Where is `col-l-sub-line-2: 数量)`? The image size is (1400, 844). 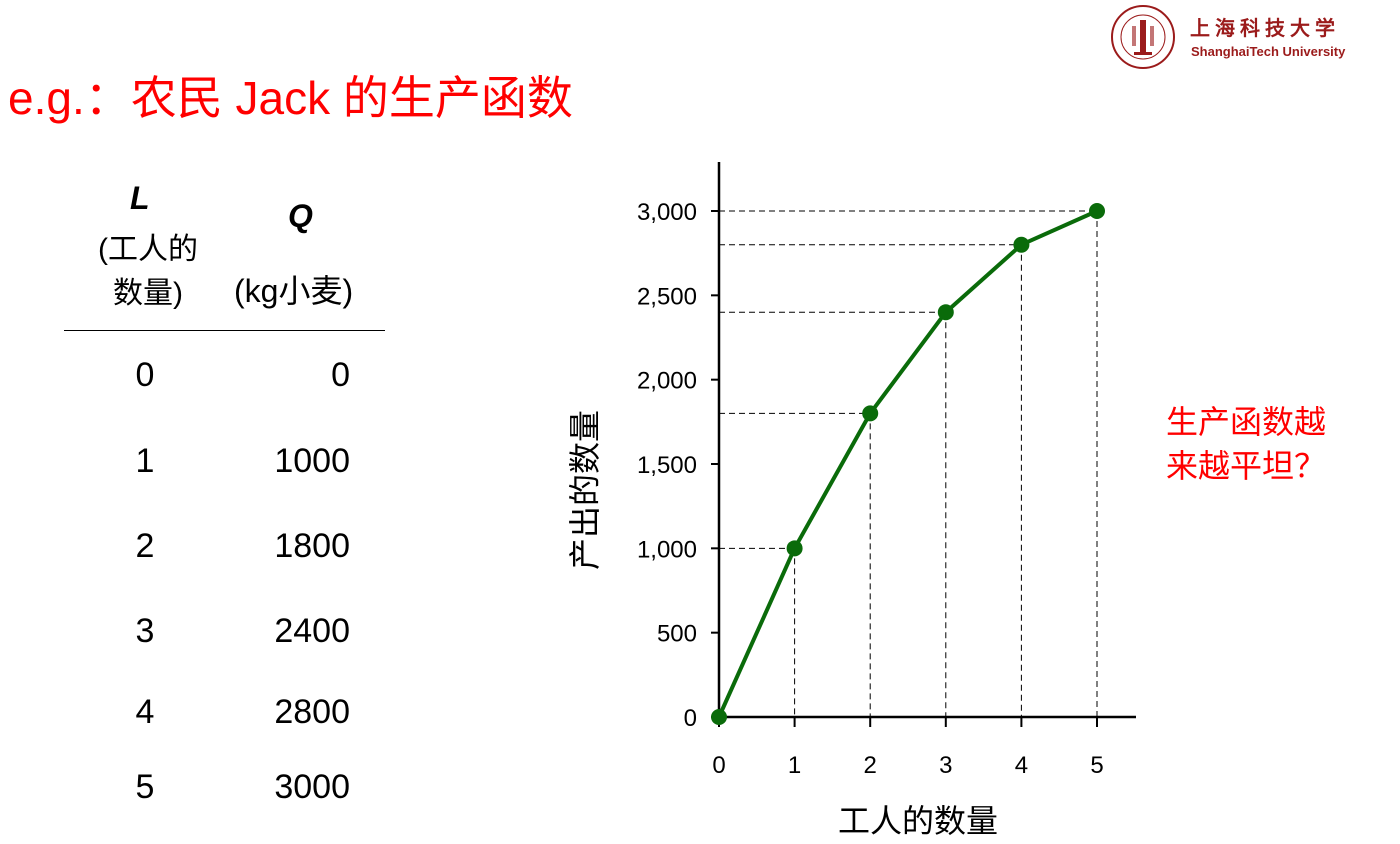 col-l-sub-line-2: 数量) is located at coordinates (148, 293).